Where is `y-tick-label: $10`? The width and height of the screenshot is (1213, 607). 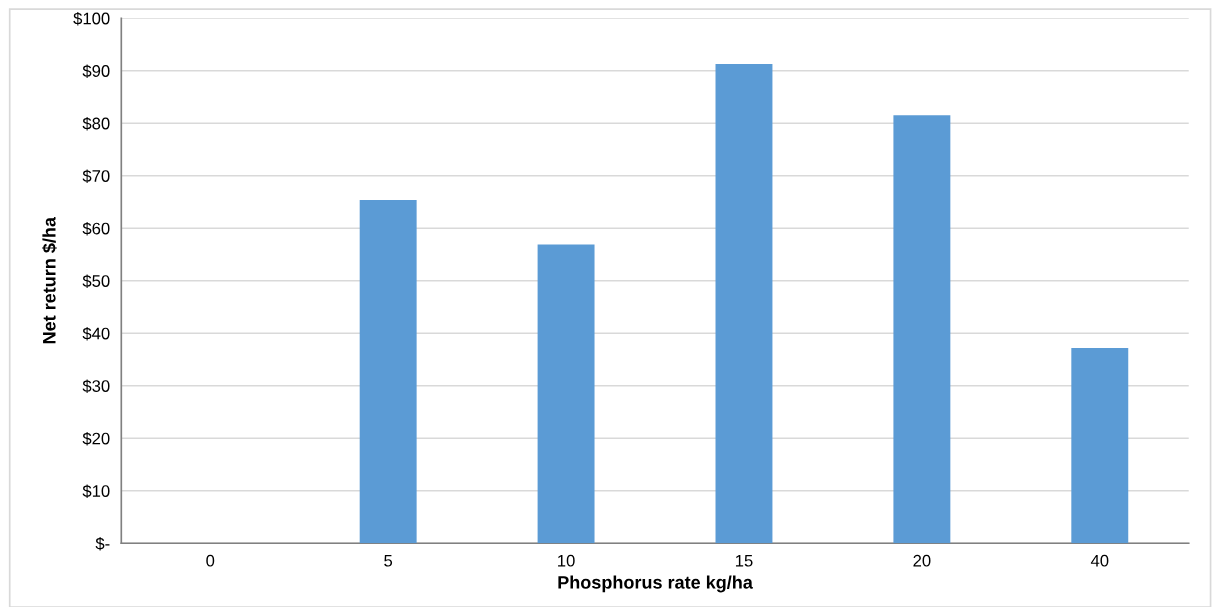 y-tick-label: $10 is located at coordinates (96, 491).